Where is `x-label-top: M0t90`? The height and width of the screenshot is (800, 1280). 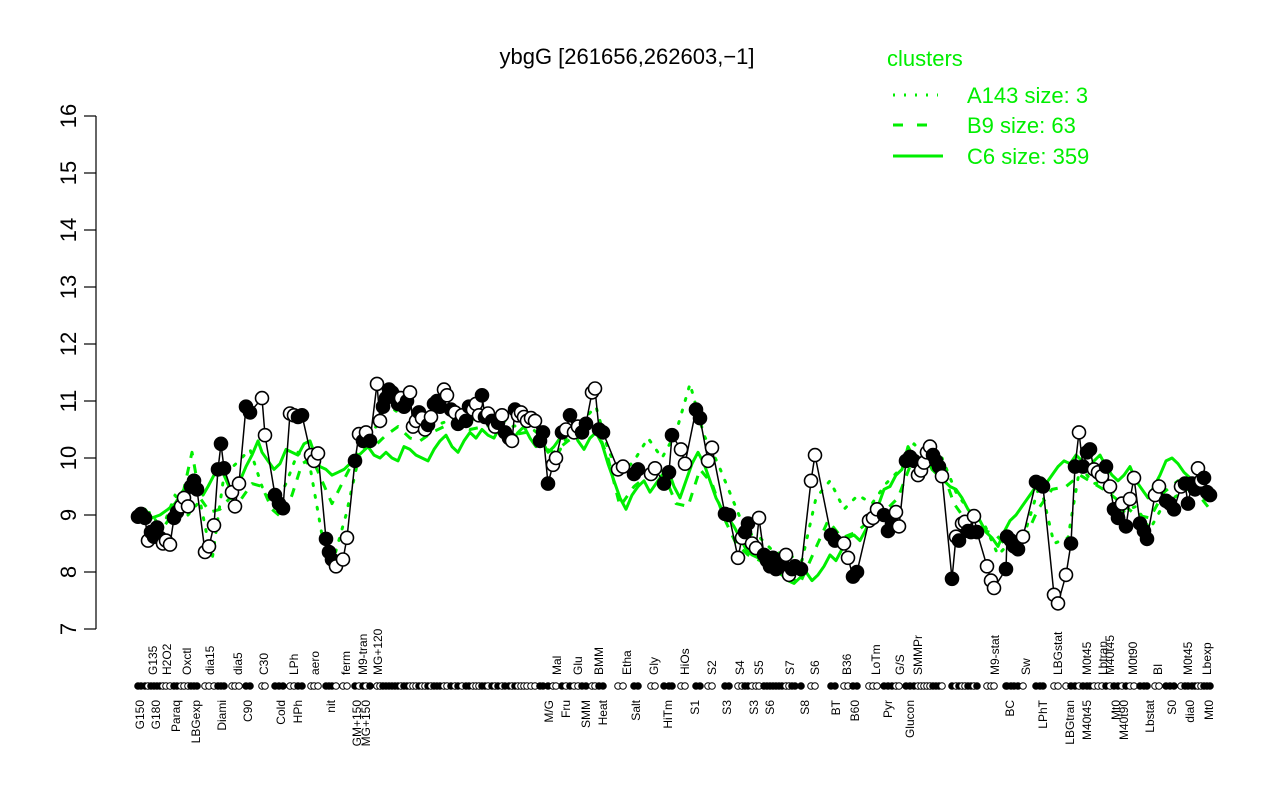 x-label-top: M0t90 is located at coordinates (1133, 658).